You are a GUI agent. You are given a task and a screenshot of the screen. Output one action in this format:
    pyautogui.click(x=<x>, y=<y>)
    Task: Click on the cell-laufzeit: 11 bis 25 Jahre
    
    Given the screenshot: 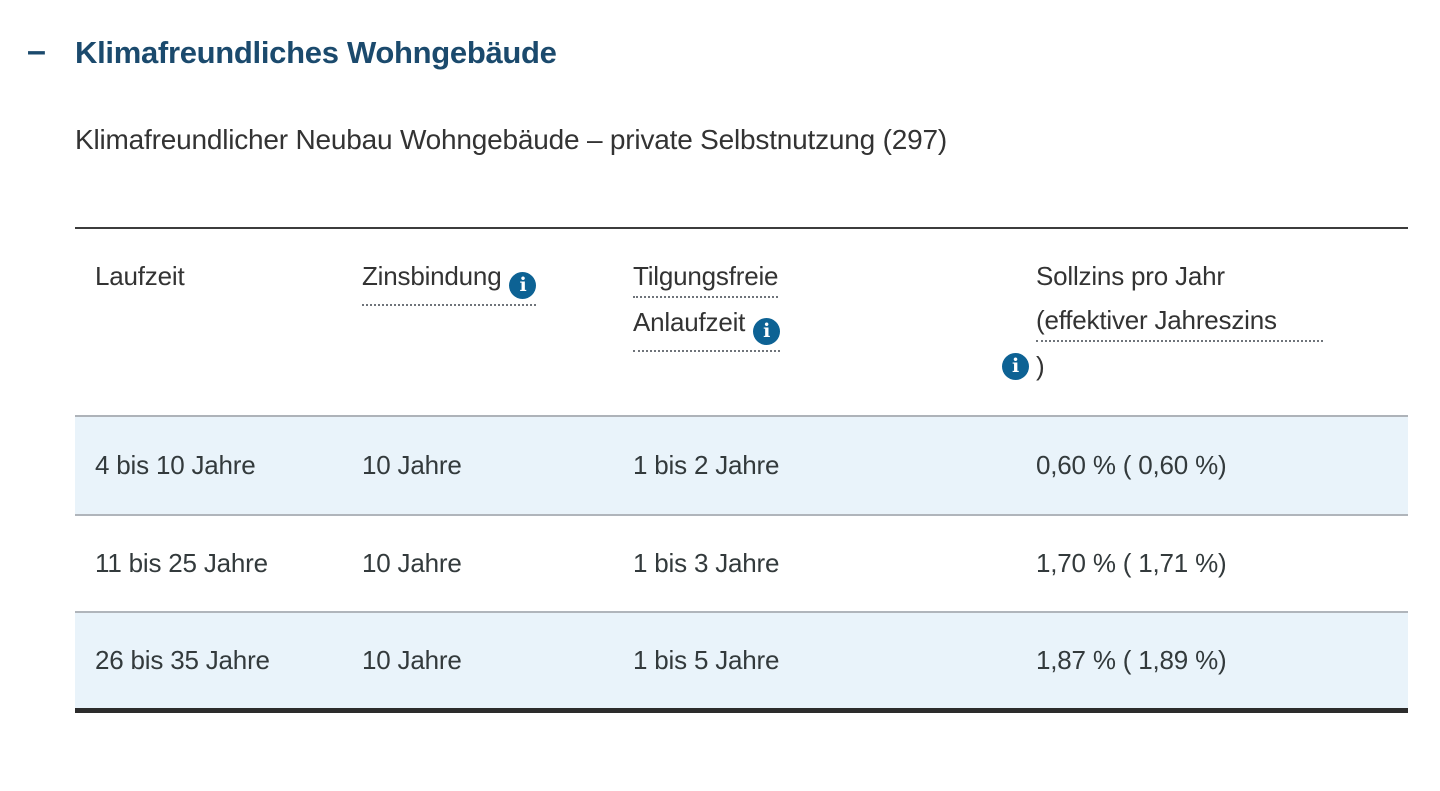 What is the action you would take?
    pyautogui.click(x=181, y=563)
    